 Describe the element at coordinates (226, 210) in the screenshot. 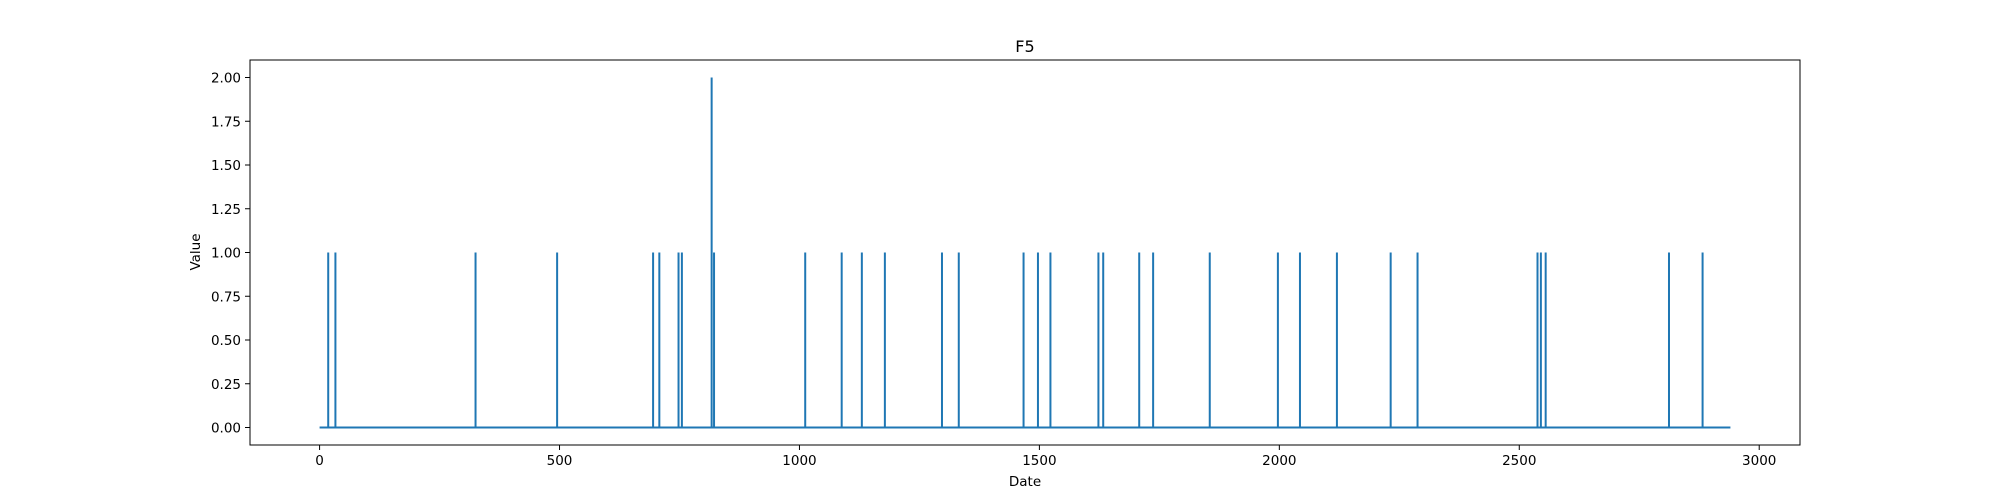

I see `y-tick-label: 1.25` at that location.